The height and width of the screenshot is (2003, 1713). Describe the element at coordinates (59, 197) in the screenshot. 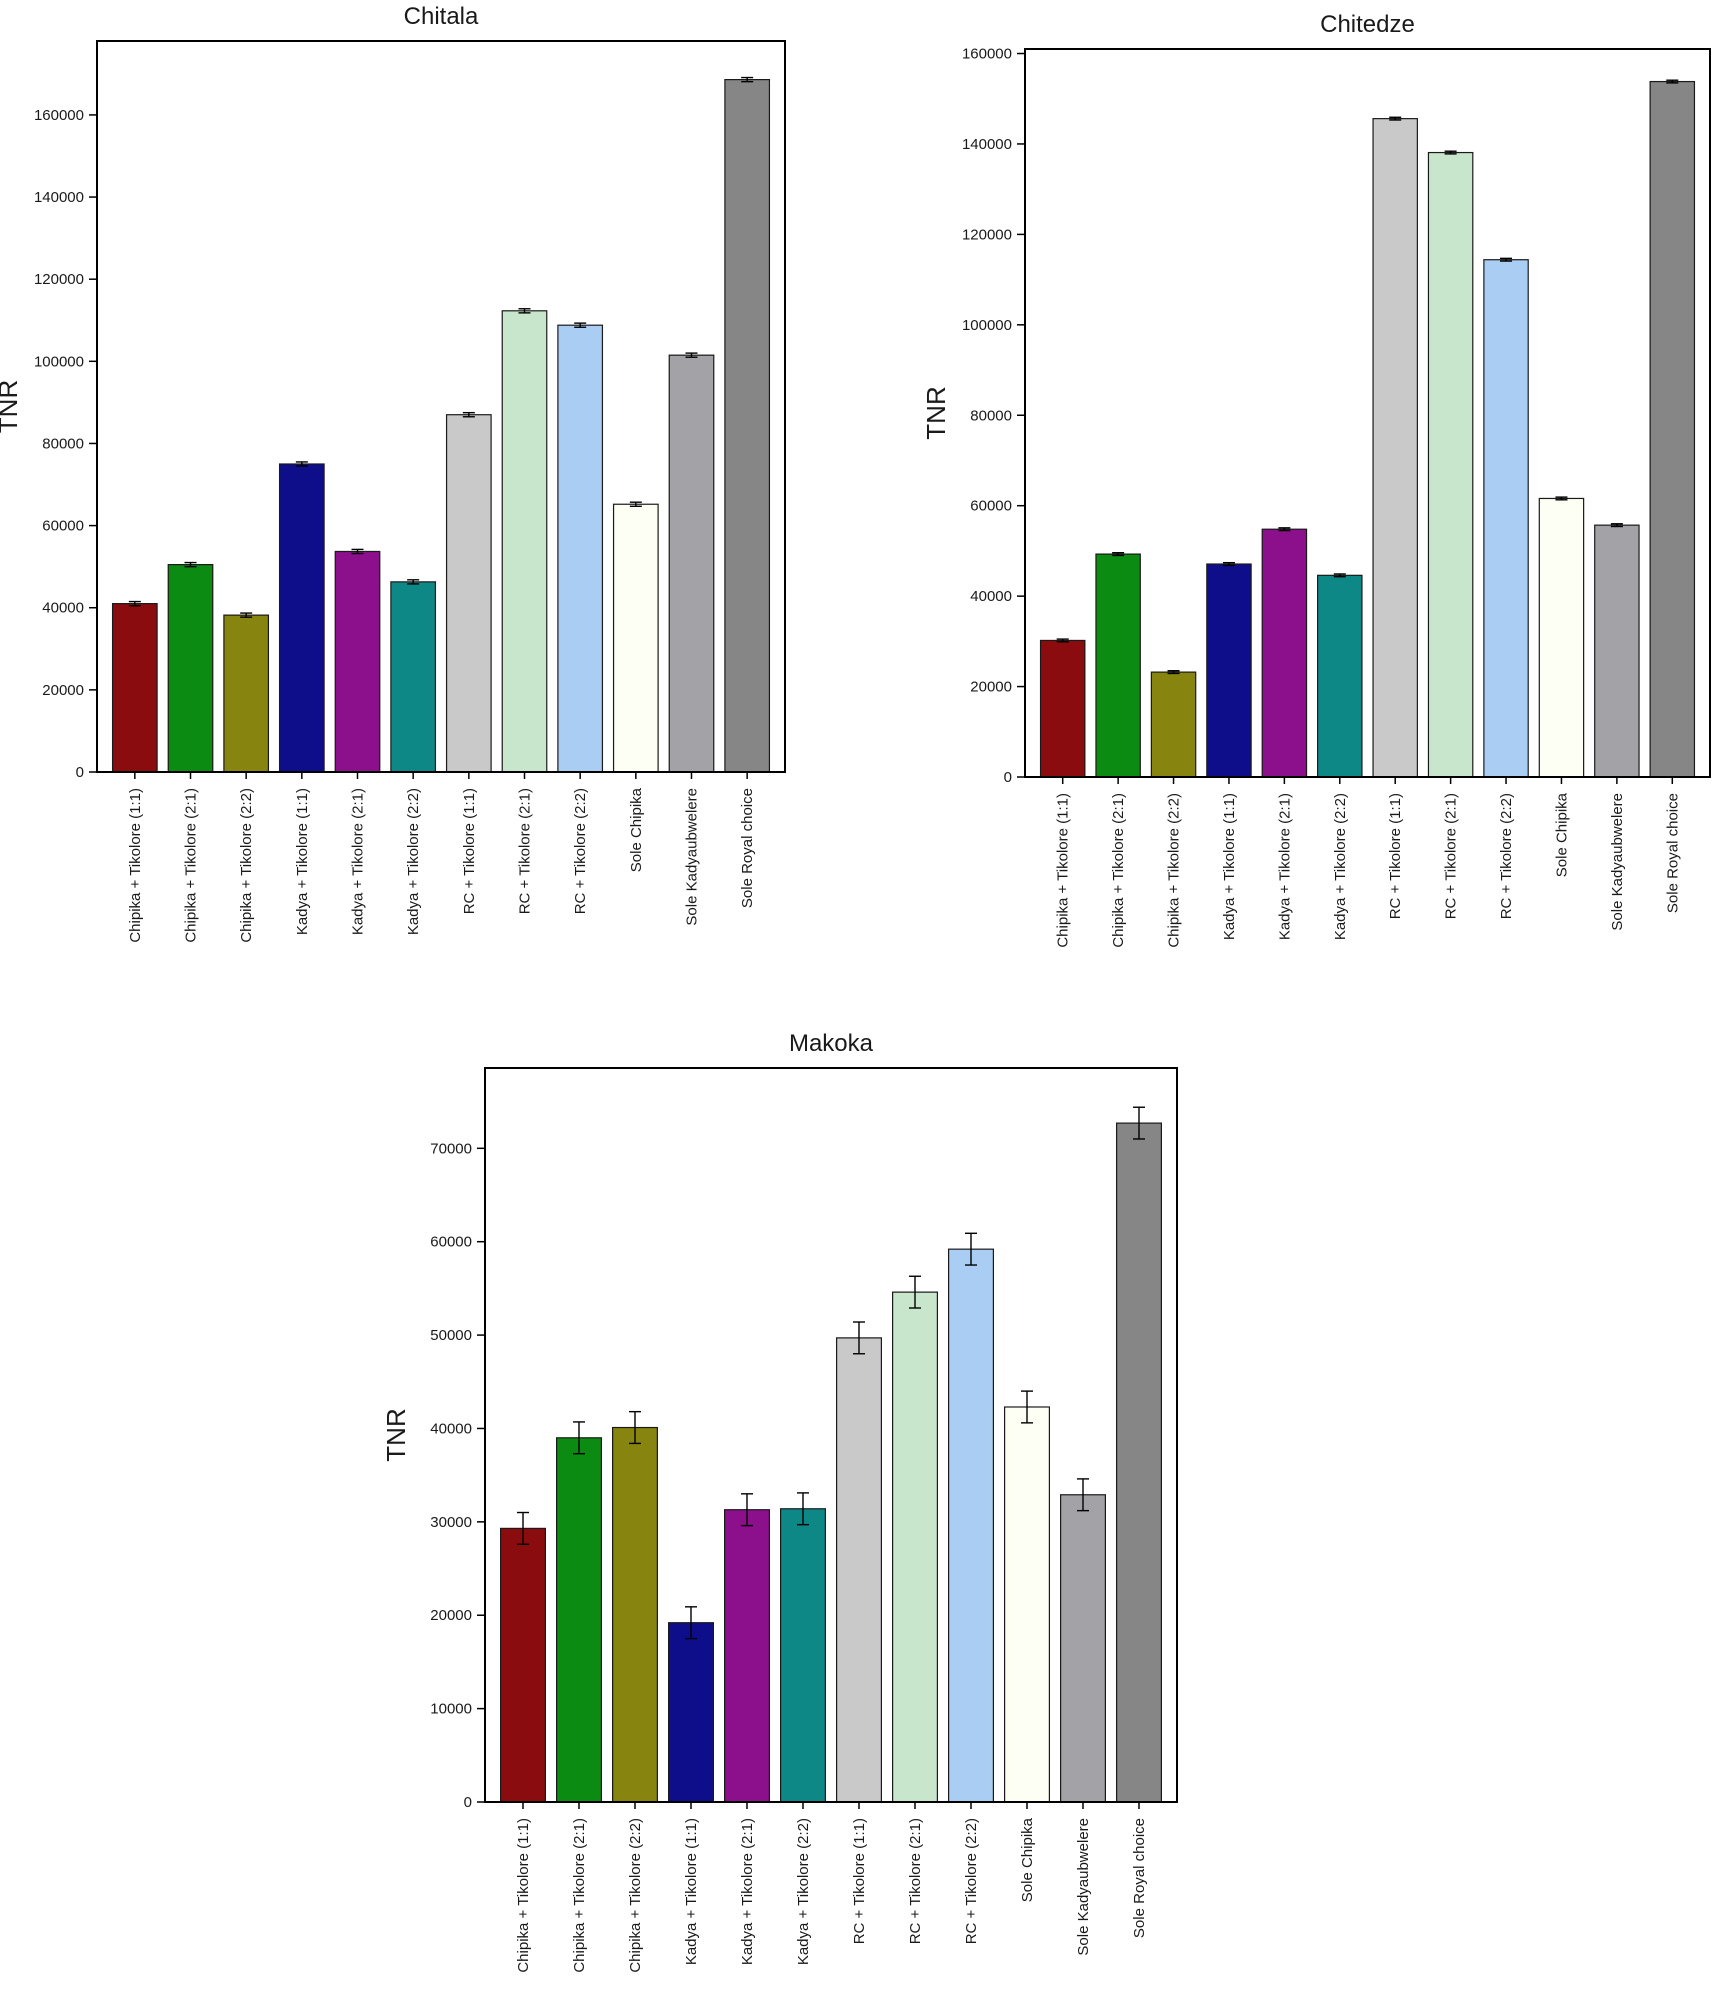

I see `y-tick-label: 140000` at that location.